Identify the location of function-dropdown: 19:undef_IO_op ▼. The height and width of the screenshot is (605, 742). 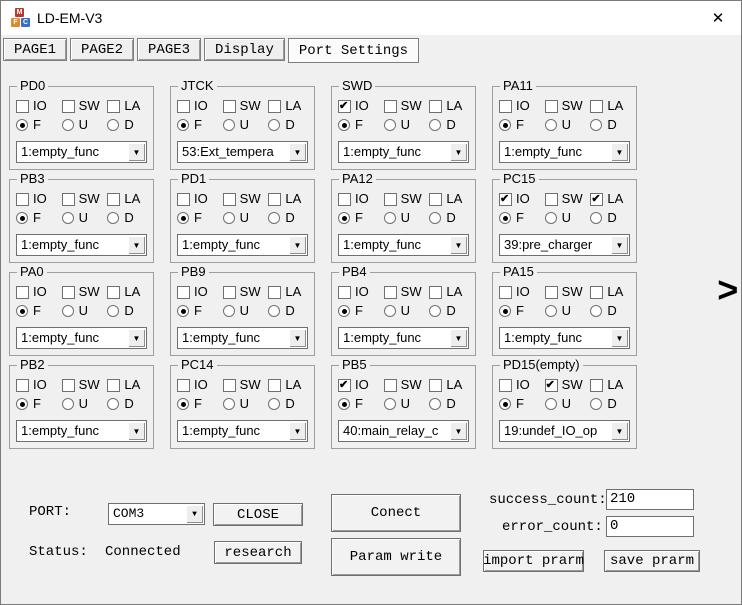
(564, 431).